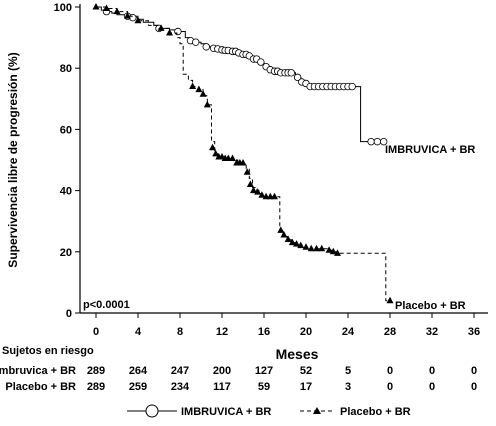 This screenshot has width=496, height=426. What do you see at coordinates (264, 371) in the screenshot?
I see `risk-value-imbruvica: 127` at bounding box center [264, 371].